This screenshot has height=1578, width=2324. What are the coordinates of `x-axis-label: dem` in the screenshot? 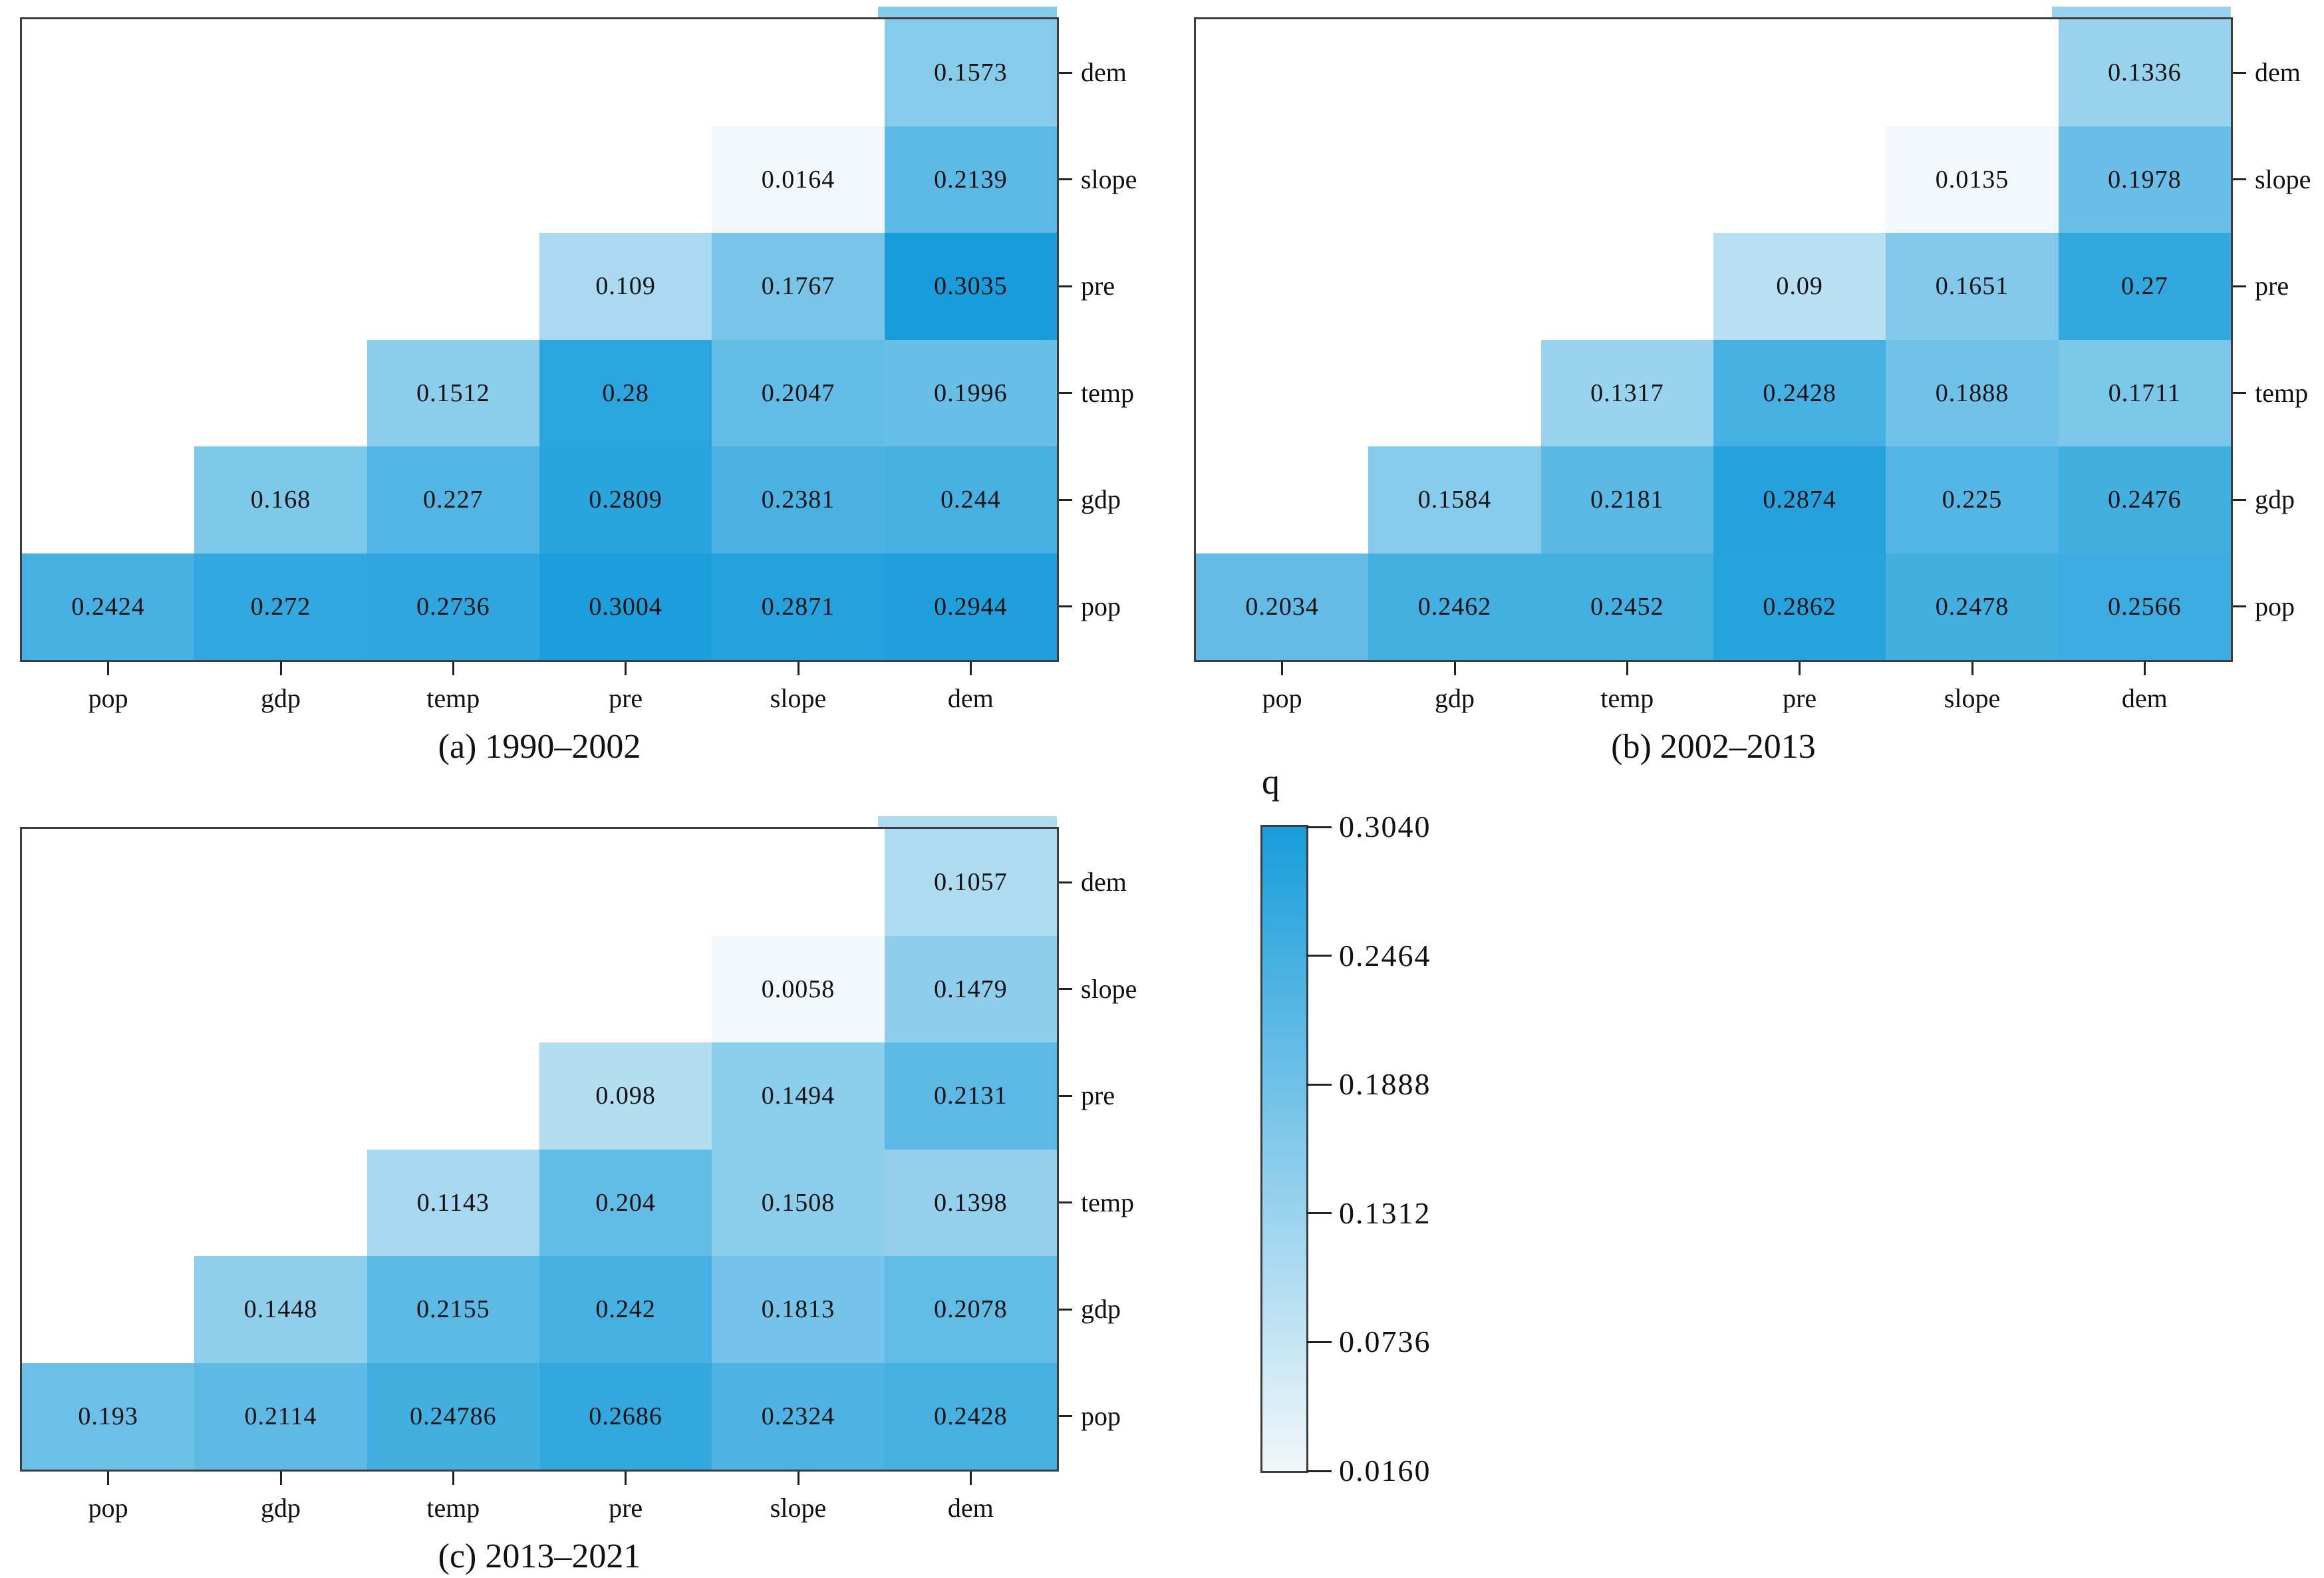 It's located at (970, 1508).